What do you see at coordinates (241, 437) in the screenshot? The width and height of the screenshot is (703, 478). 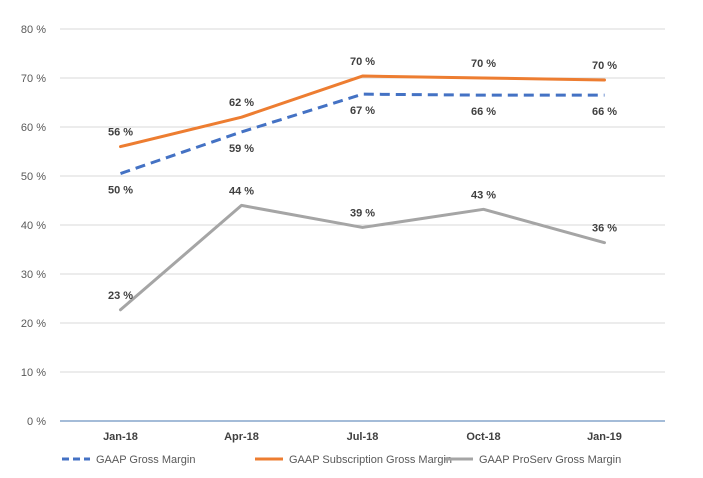 I see `x-tick-label: Apr-18` at bounding box center [241, 437].